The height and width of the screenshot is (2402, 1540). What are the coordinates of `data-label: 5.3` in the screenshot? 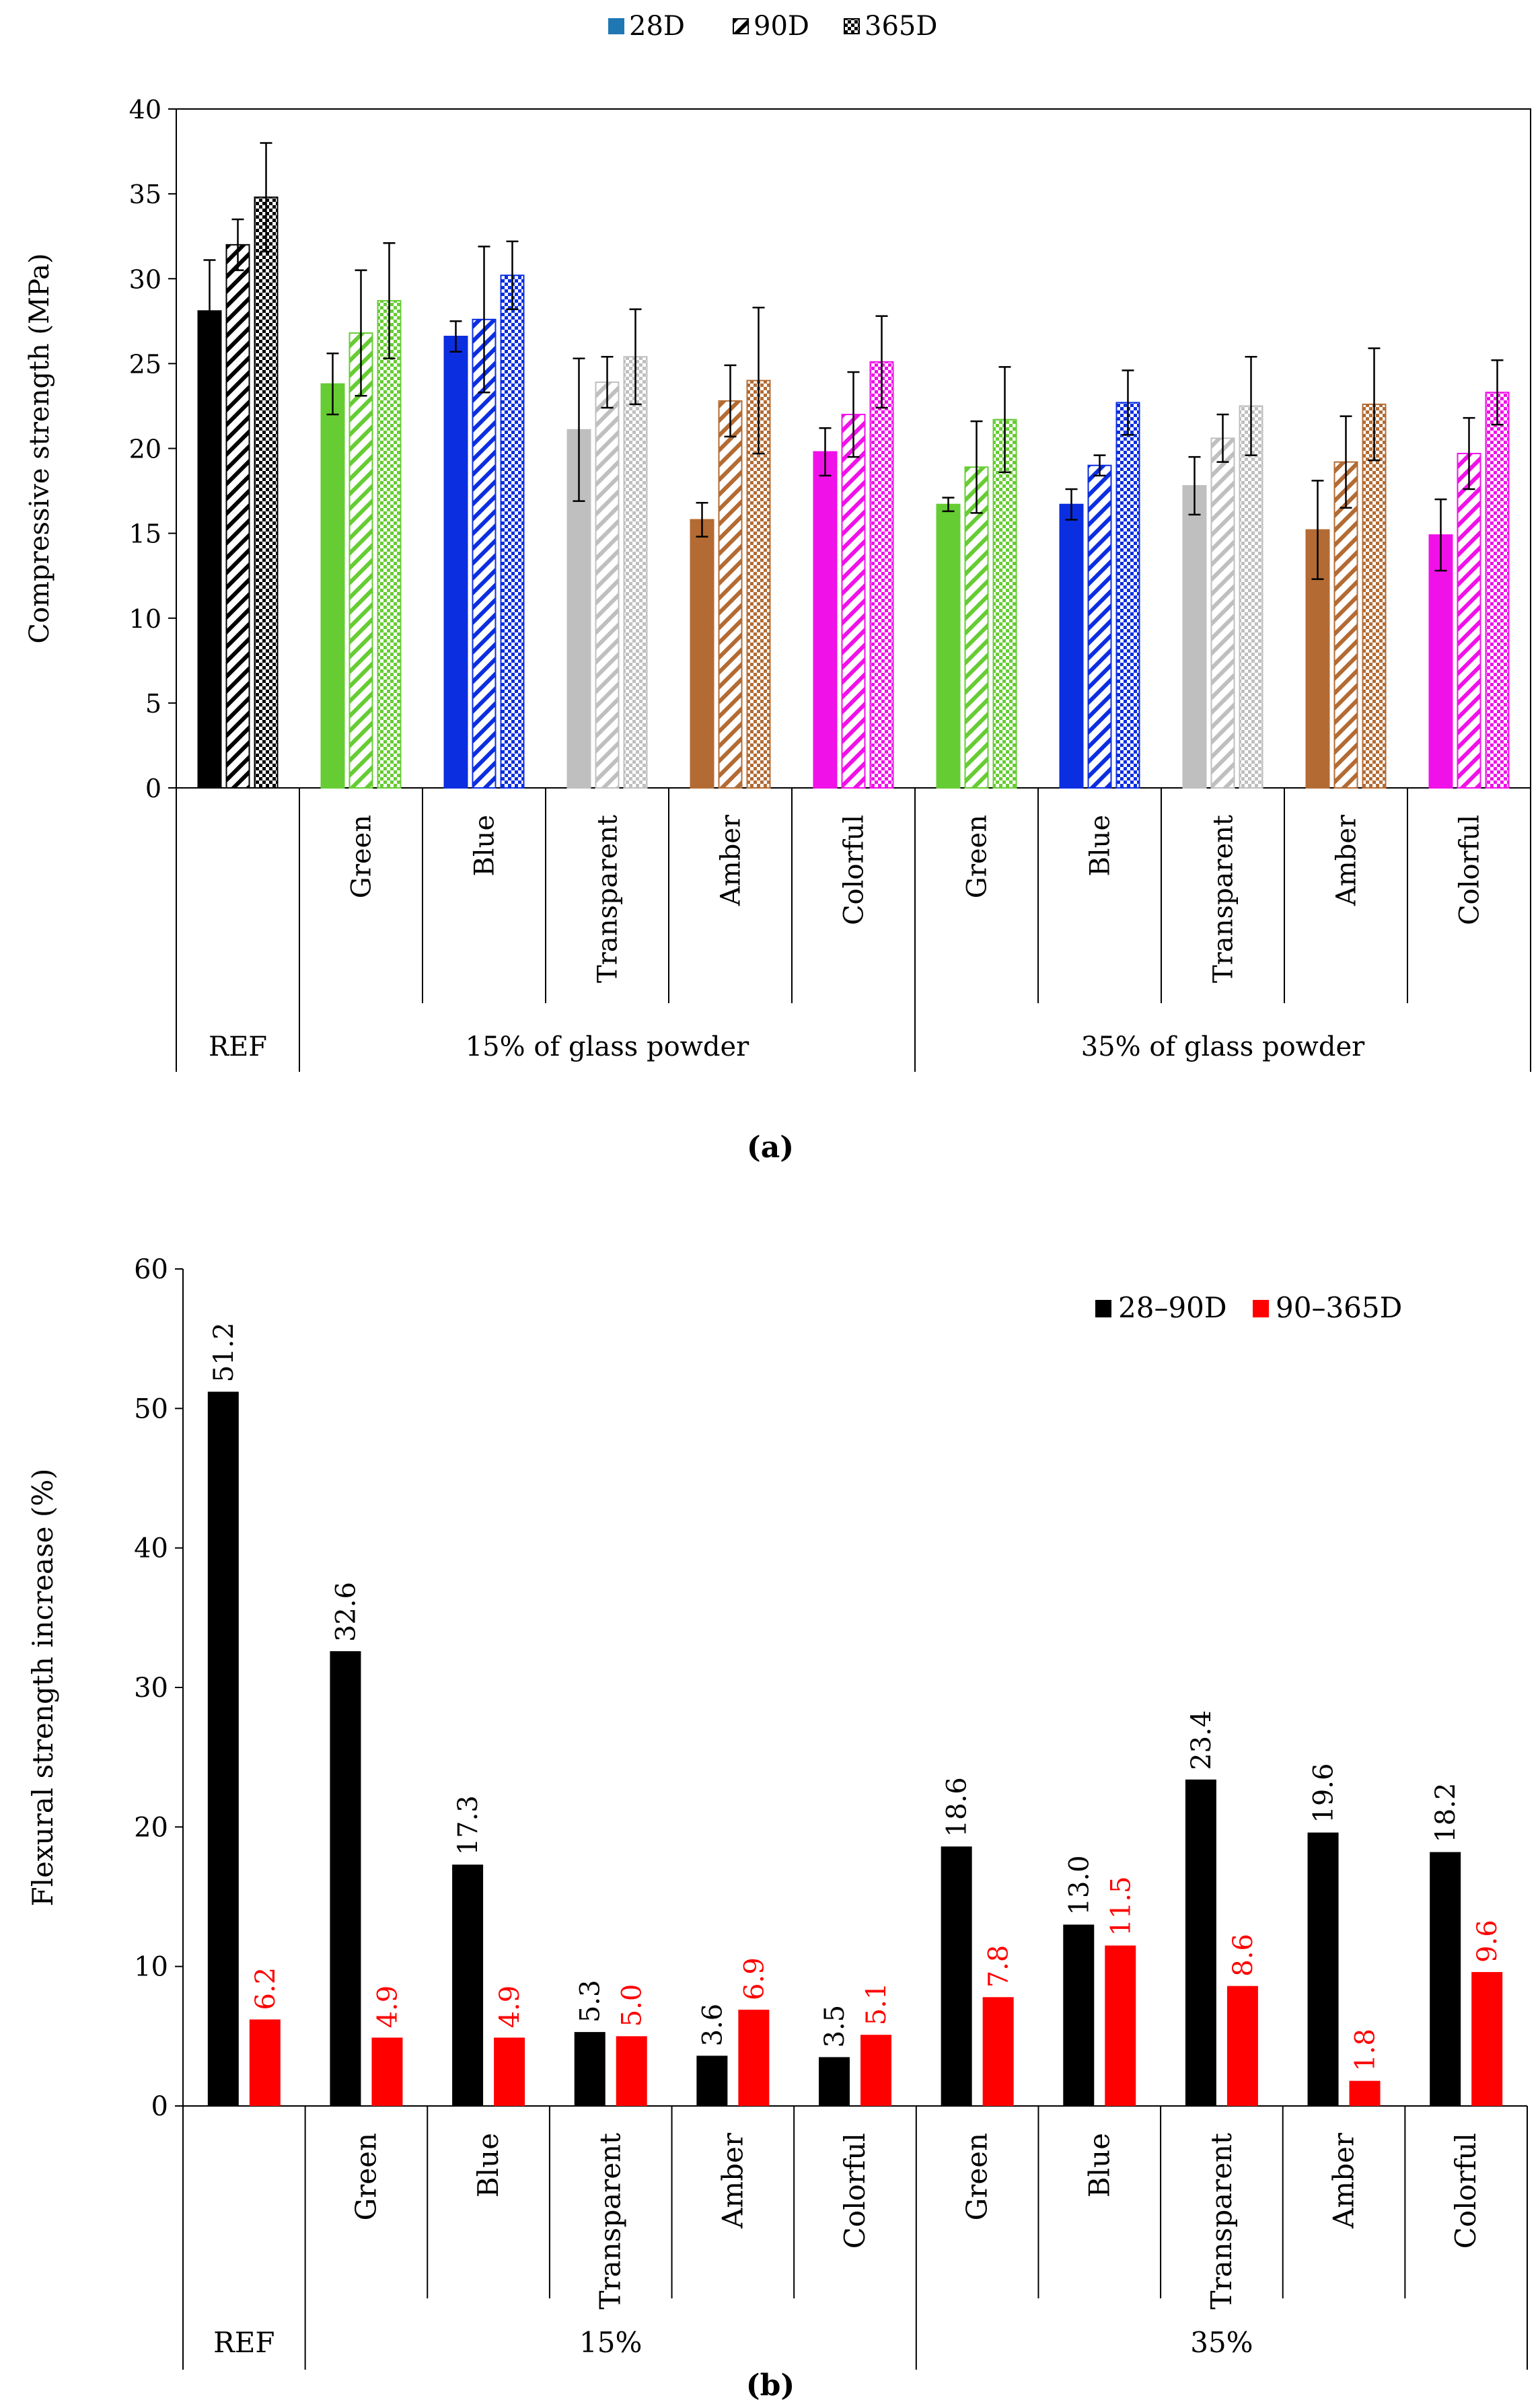 It's located at (590, 2001).